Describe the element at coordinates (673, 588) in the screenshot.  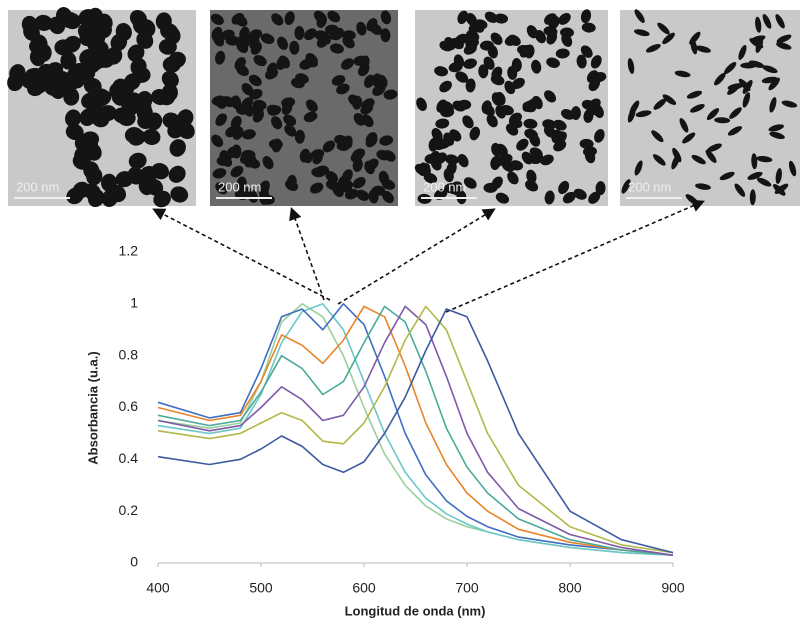
I see `x-tick-label: 900` at that location.